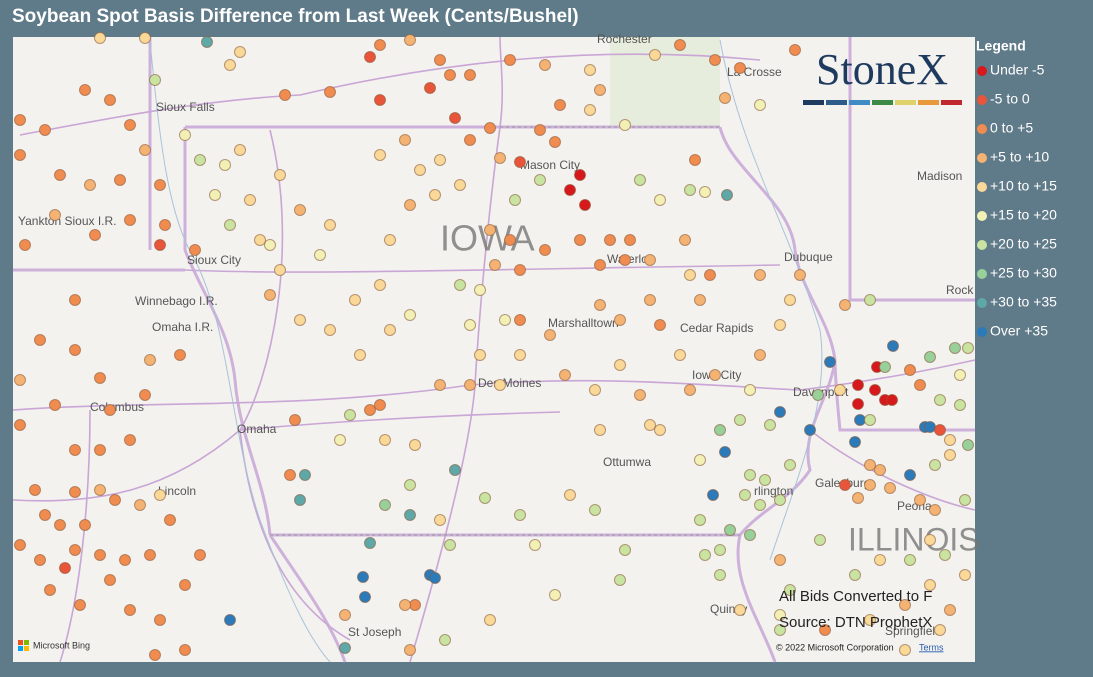 This screenshot has height=677, width=1093. What do you see at coordinates (631, 259) in the screenshot?
I see `city-label: Waterloo` at bounding box center [631, 259].